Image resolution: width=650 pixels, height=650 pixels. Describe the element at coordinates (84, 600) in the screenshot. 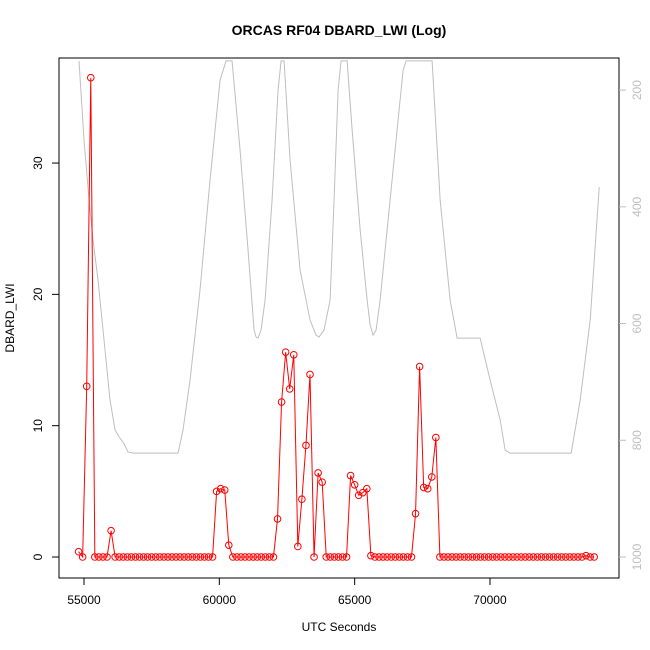

I see `x-tick-label: 55000` at that location.